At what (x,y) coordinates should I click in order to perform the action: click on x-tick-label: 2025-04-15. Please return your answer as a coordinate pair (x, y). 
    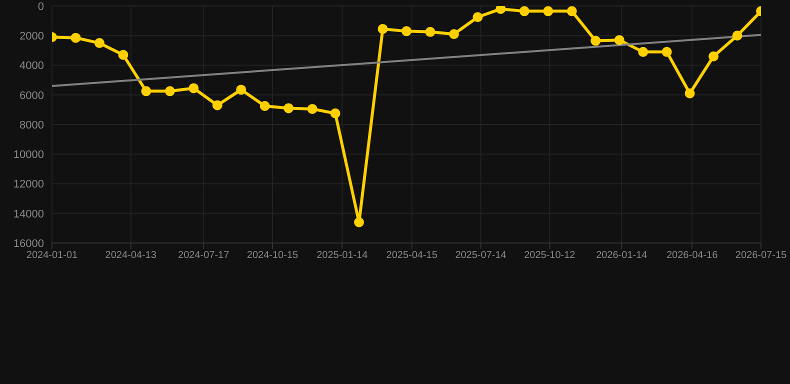
    Looking at the image, I should click on (412, 256).